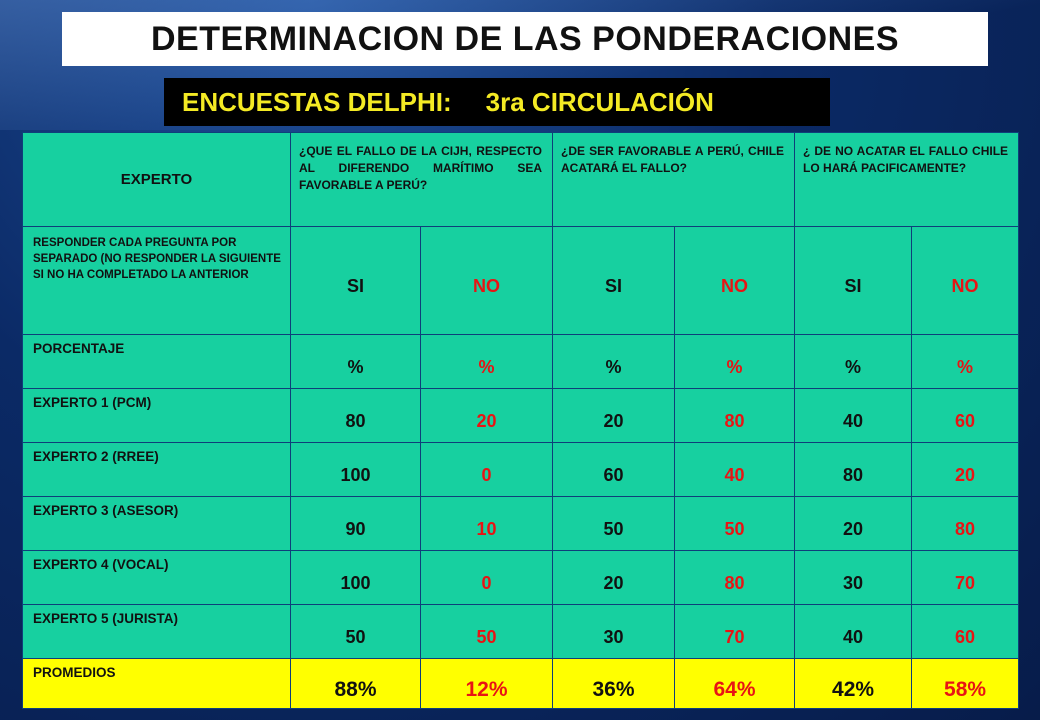  Describe the element at coordinates (355, 683) in the screenshot. I see `average-cell: 88%` at that location.